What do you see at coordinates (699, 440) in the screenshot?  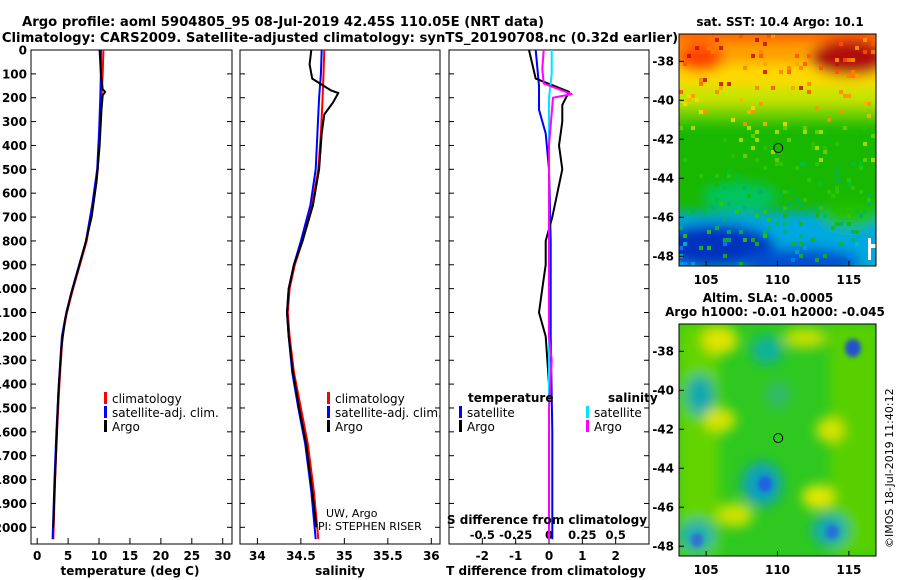 I see `sla-lime-west` at bounding box center [699, 440].